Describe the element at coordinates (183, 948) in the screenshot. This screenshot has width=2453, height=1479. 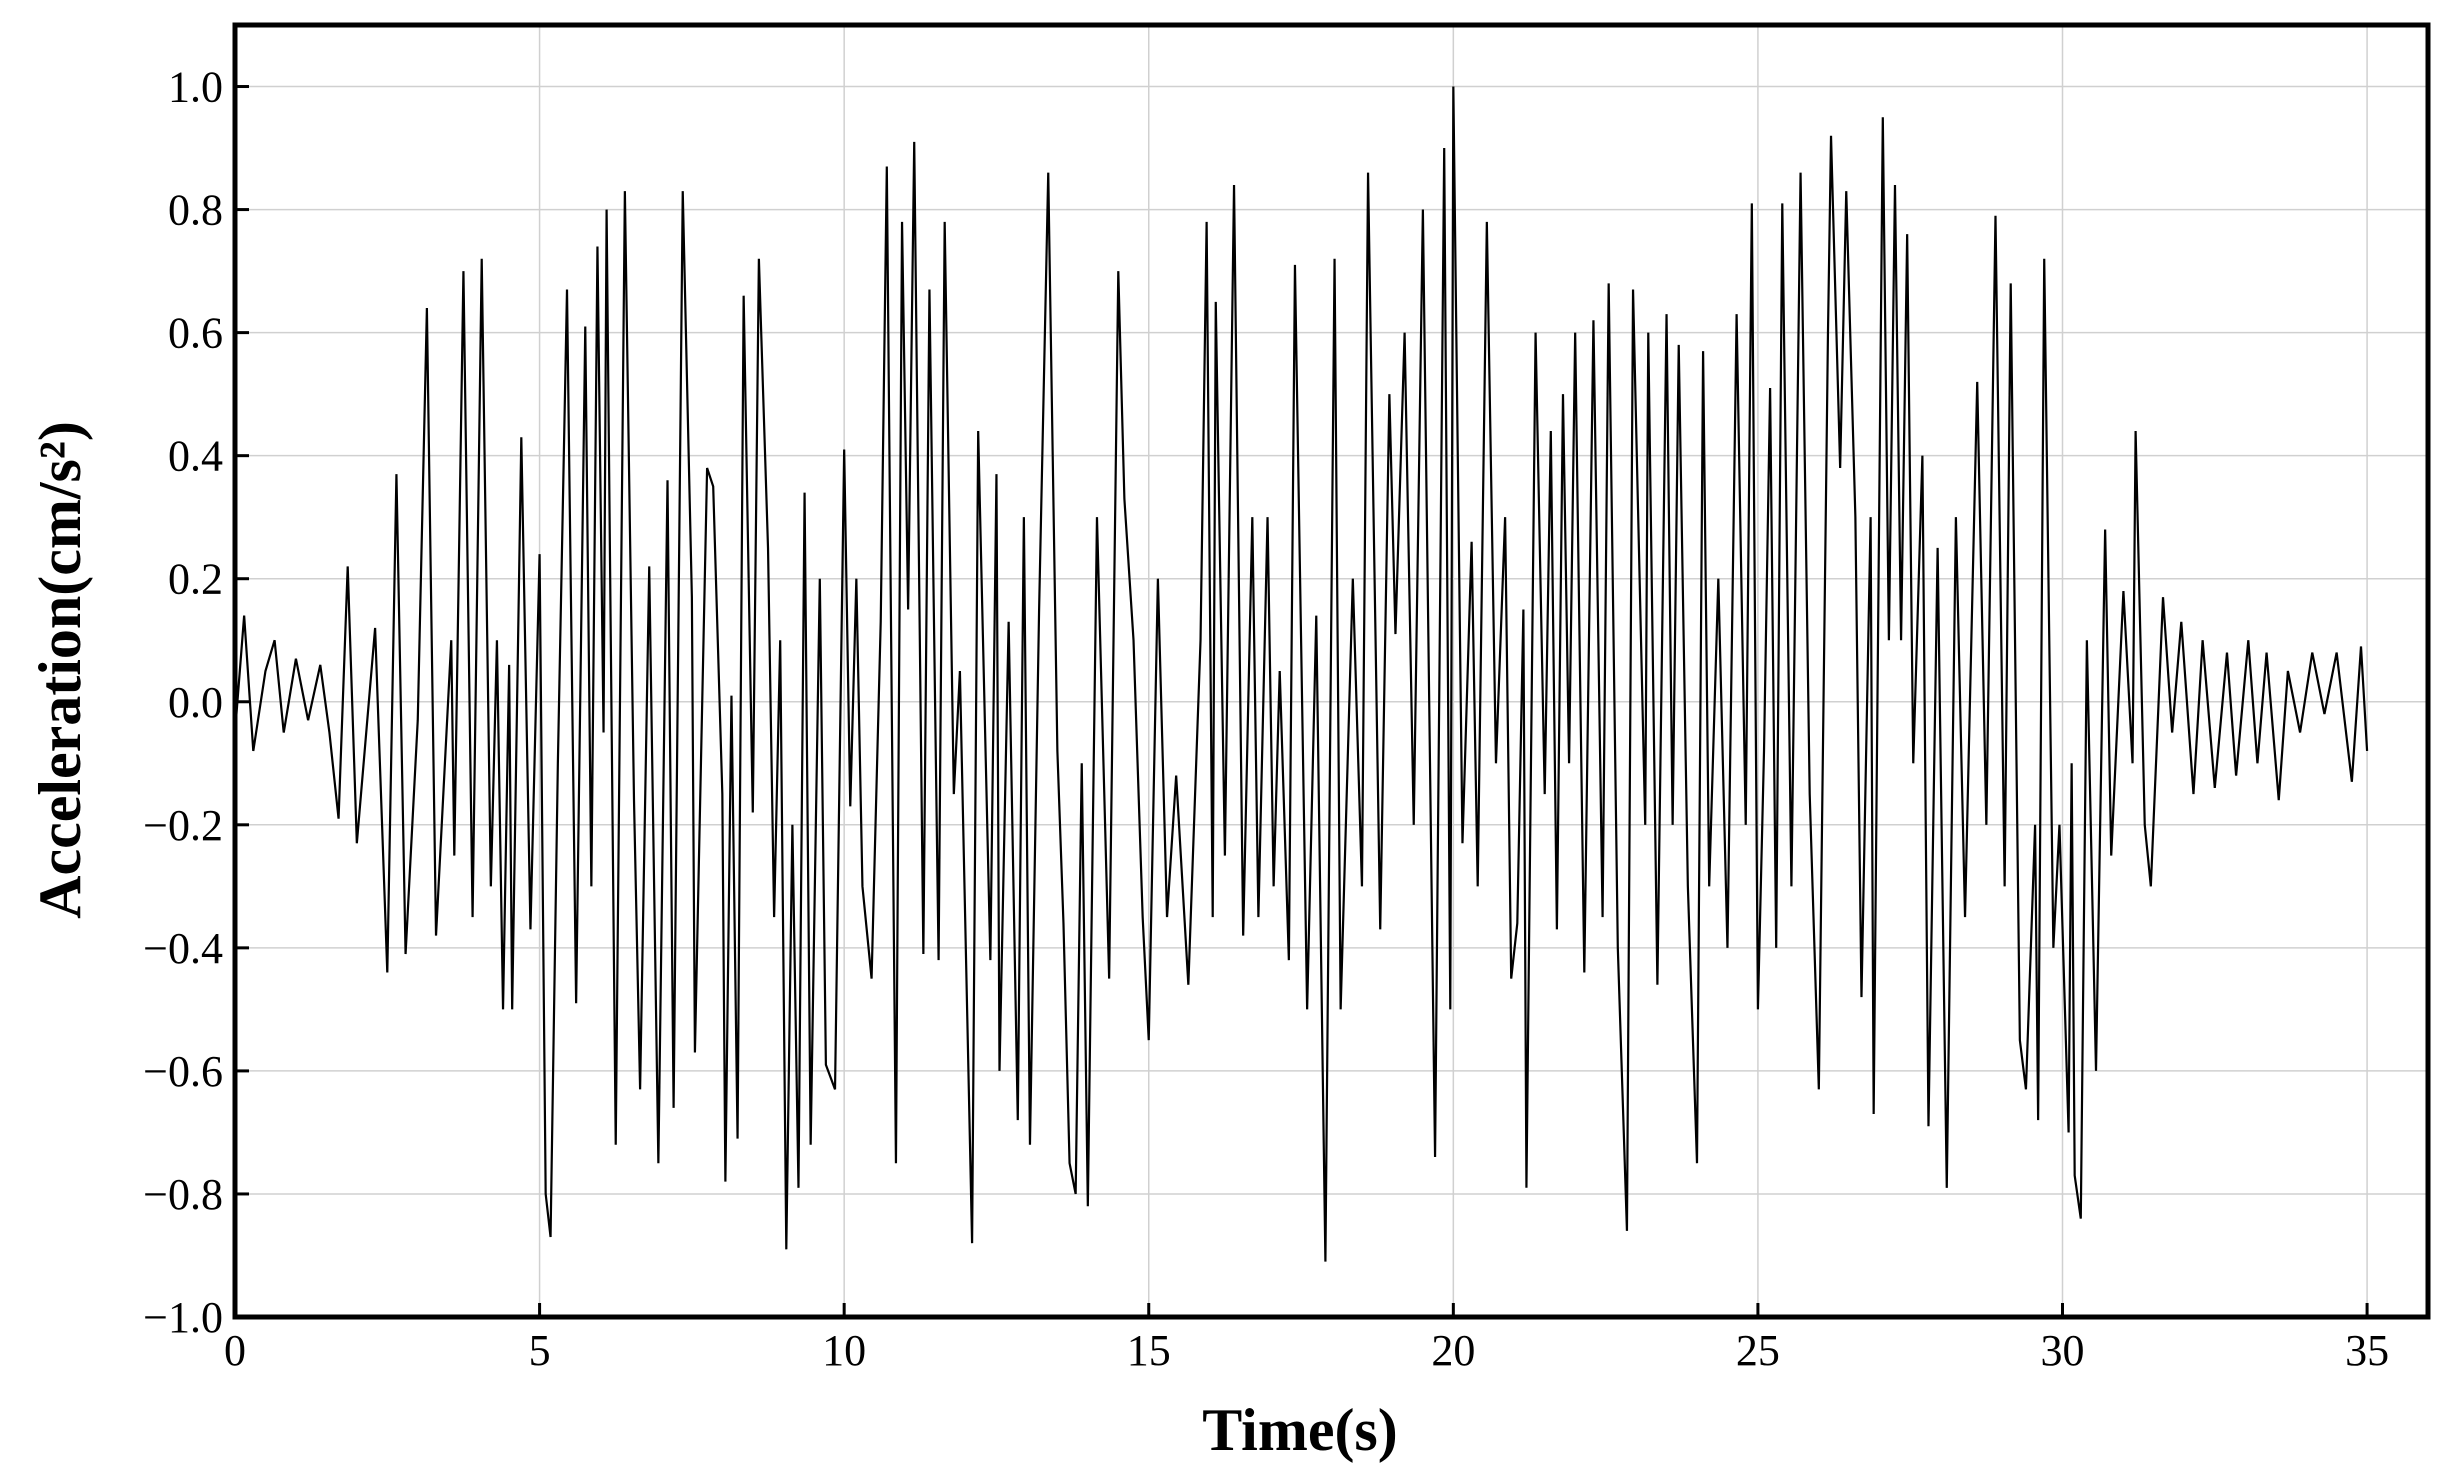
I see `y-tick-label: −0.4` at that location.